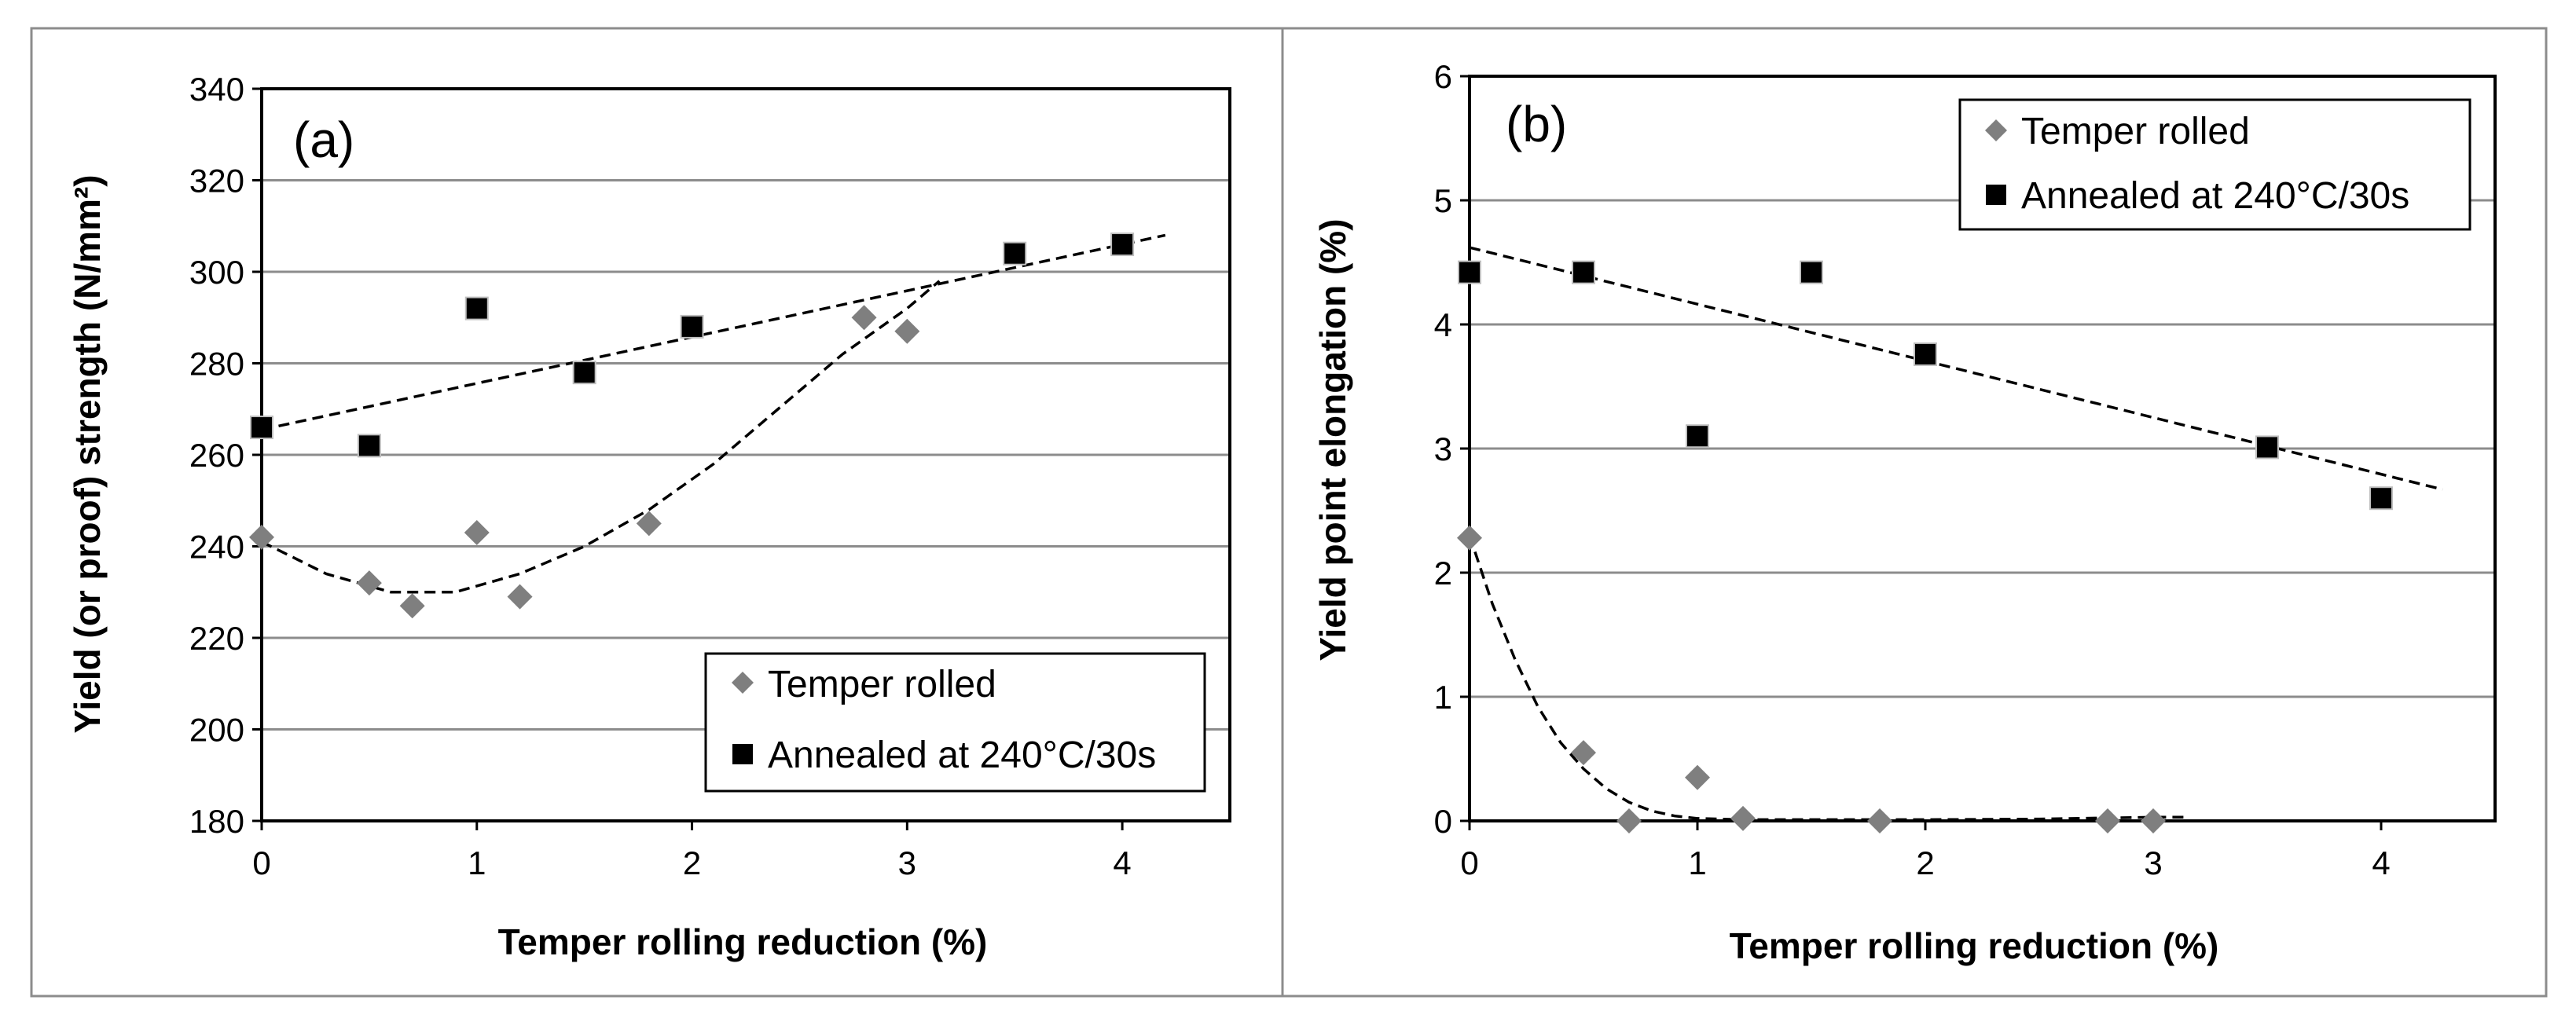 The height and width of the screenshot is (1022, 2576). Describe the element at coordinates (2135, 131) in the screenshot. I see `panel-b-legend-temper-rolled: Temper rolled` at that location.